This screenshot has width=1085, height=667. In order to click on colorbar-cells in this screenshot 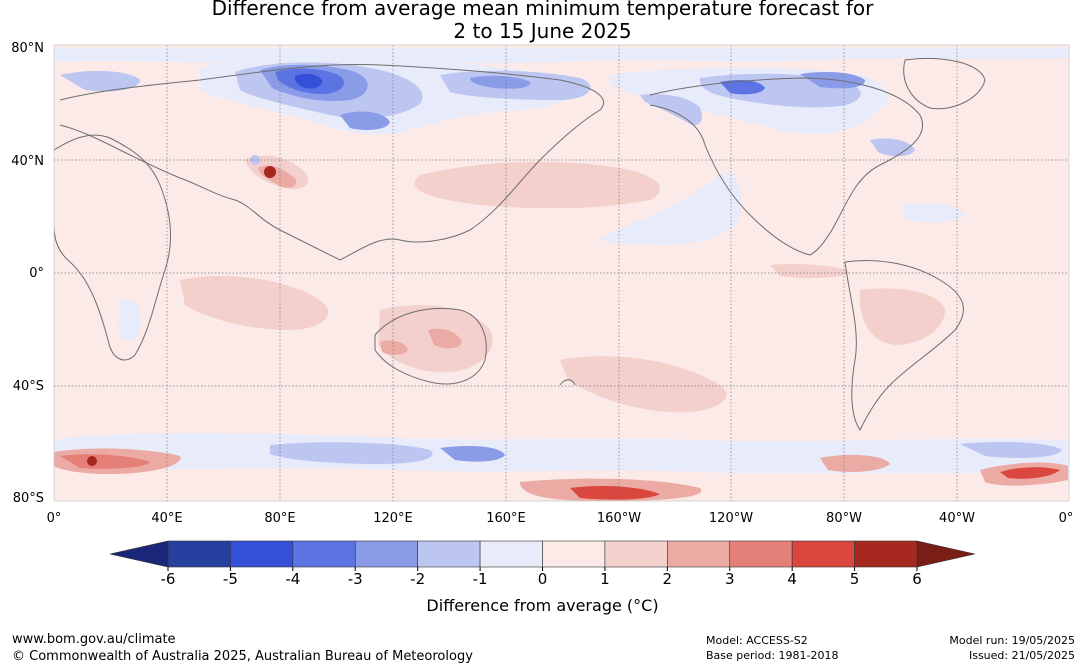, I will do `click(542, 554)`.